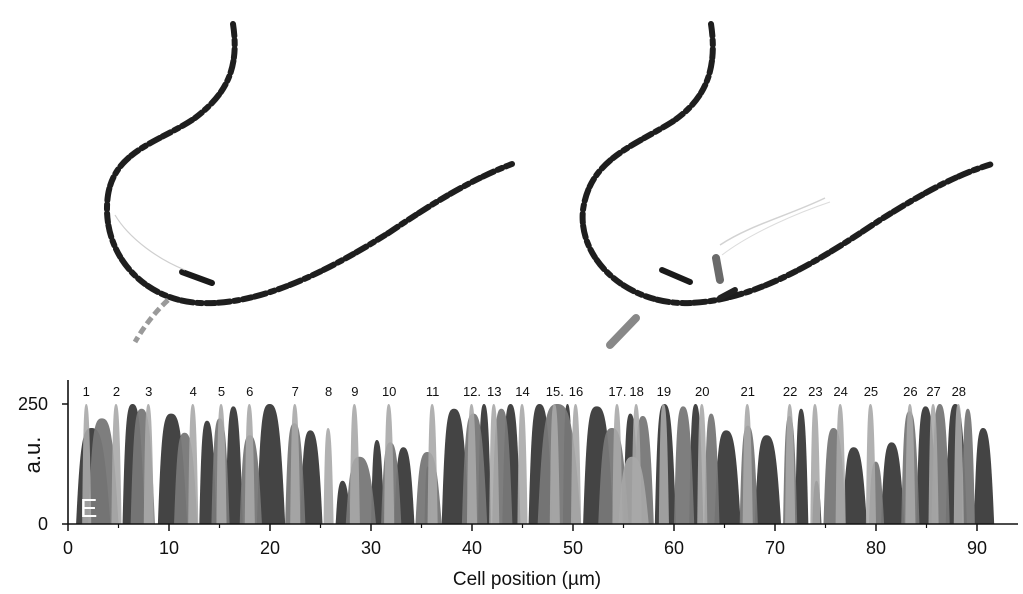 The width and height of the screenshot is (1023, 594). I want to click on cell-number-label: 15., so click(555, 391).